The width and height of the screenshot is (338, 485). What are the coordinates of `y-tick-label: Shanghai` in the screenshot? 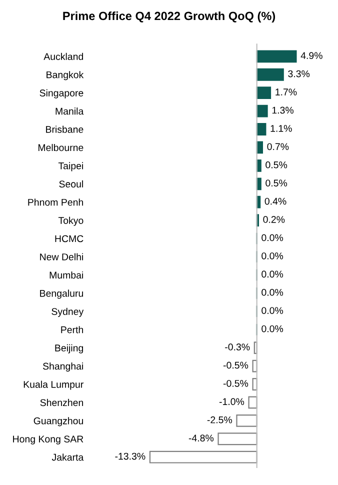 It's located at (62, 367).